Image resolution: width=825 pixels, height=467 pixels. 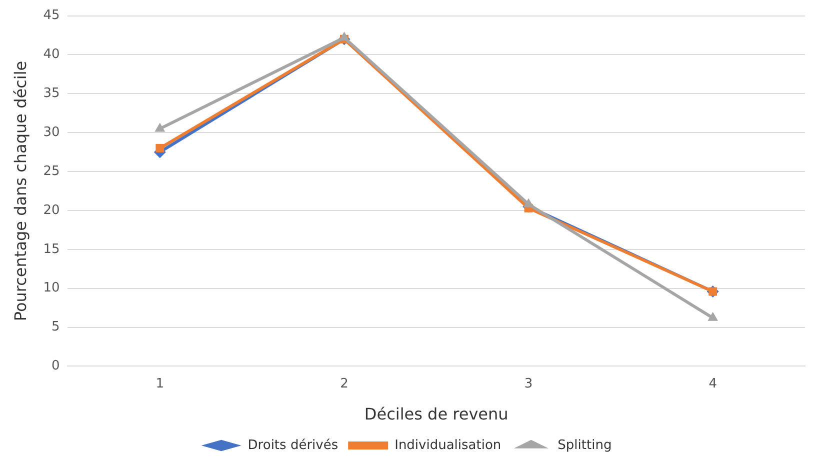 I want to click on y-tick-label: 25, so click(x=51, y=171).